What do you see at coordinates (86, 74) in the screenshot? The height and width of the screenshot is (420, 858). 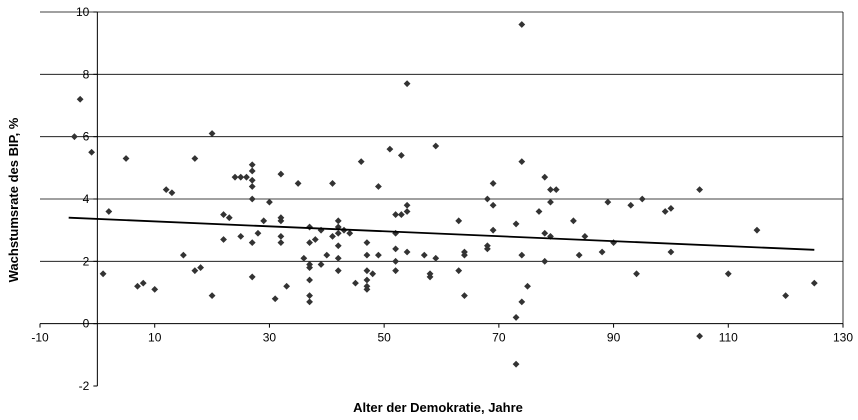 I see `y-tick-label: 8` at bounding box center [86, 74].